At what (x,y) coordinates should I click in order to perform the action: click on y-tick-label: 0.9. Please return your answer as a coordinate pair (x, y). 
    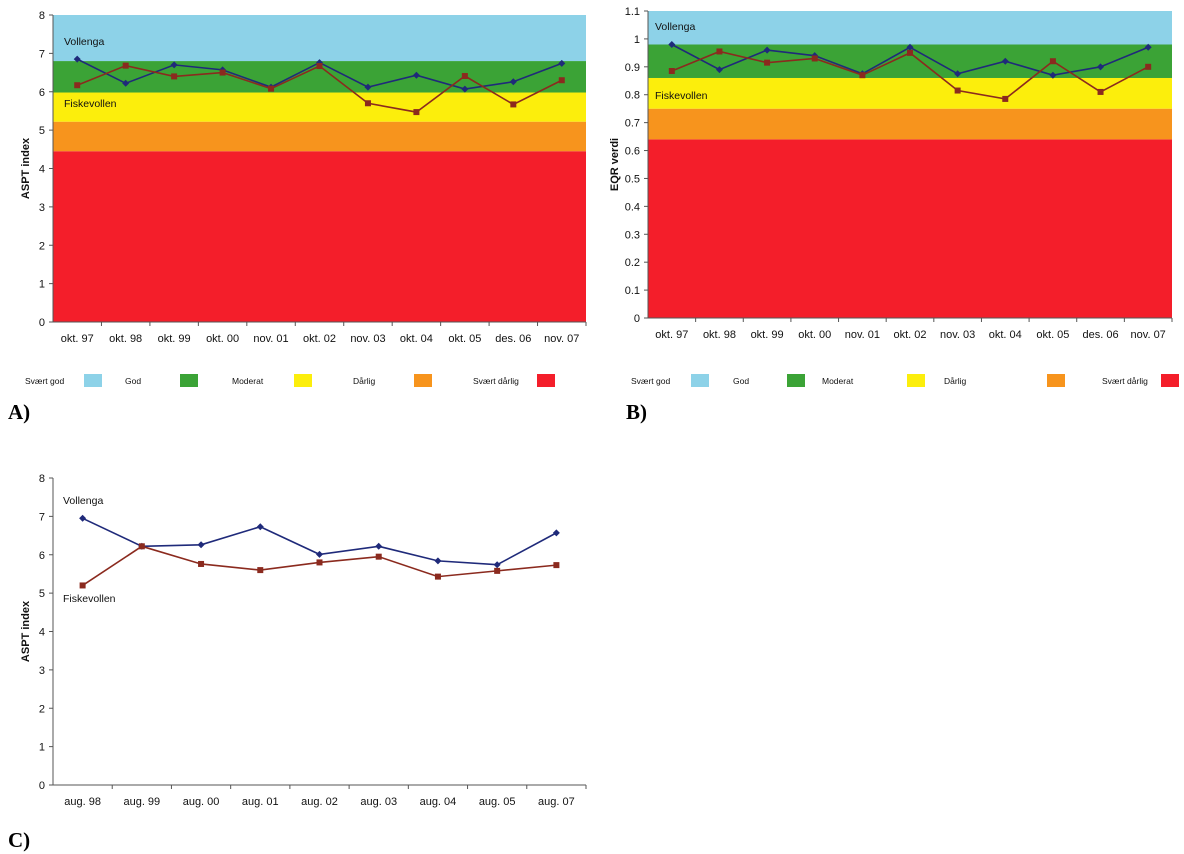
    Looking at the image, I should click on (632, 68).